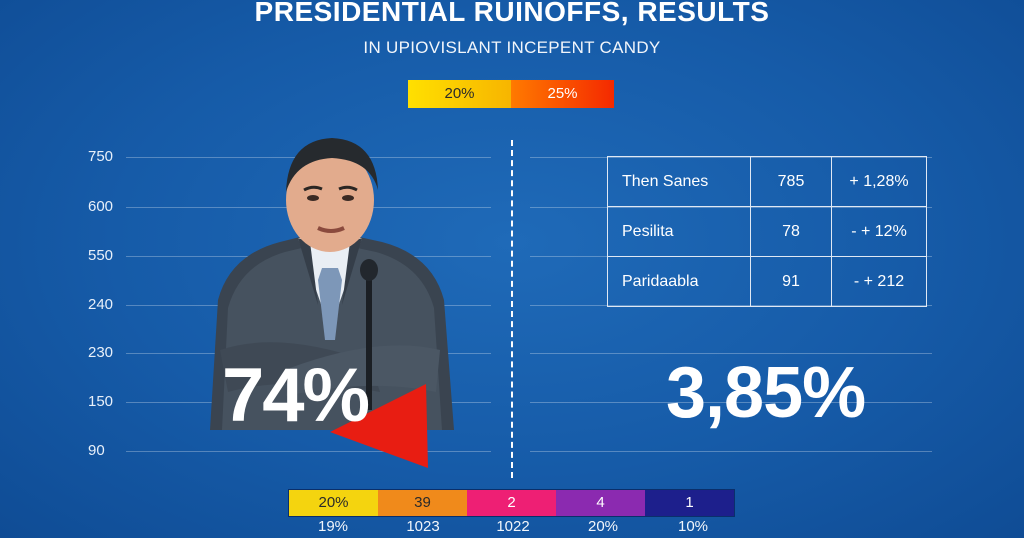  I want to click on bottom-legend-bar: 20% 39 2 4 1, so click(511, 503).